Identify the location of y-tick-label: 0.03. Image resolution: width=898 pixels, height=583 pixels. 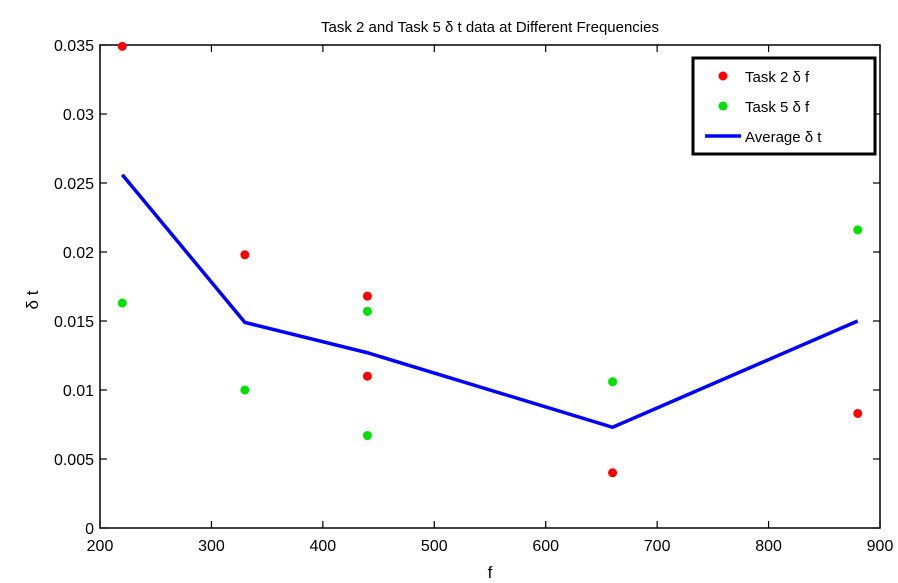
(78, 115).